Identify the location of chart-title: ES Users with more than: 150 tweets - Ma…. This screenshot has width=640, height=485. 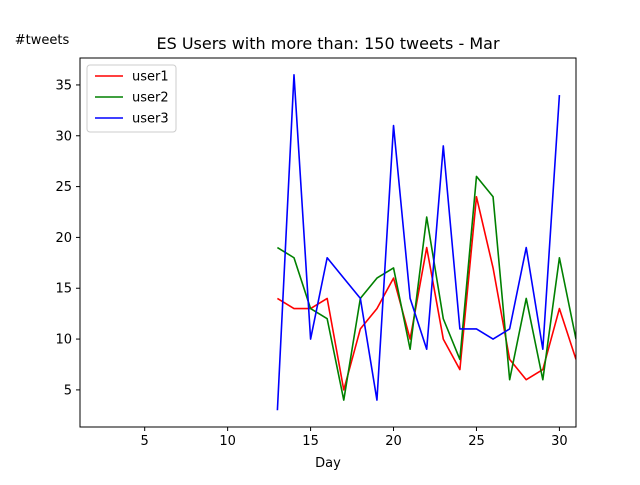
(327, 43).